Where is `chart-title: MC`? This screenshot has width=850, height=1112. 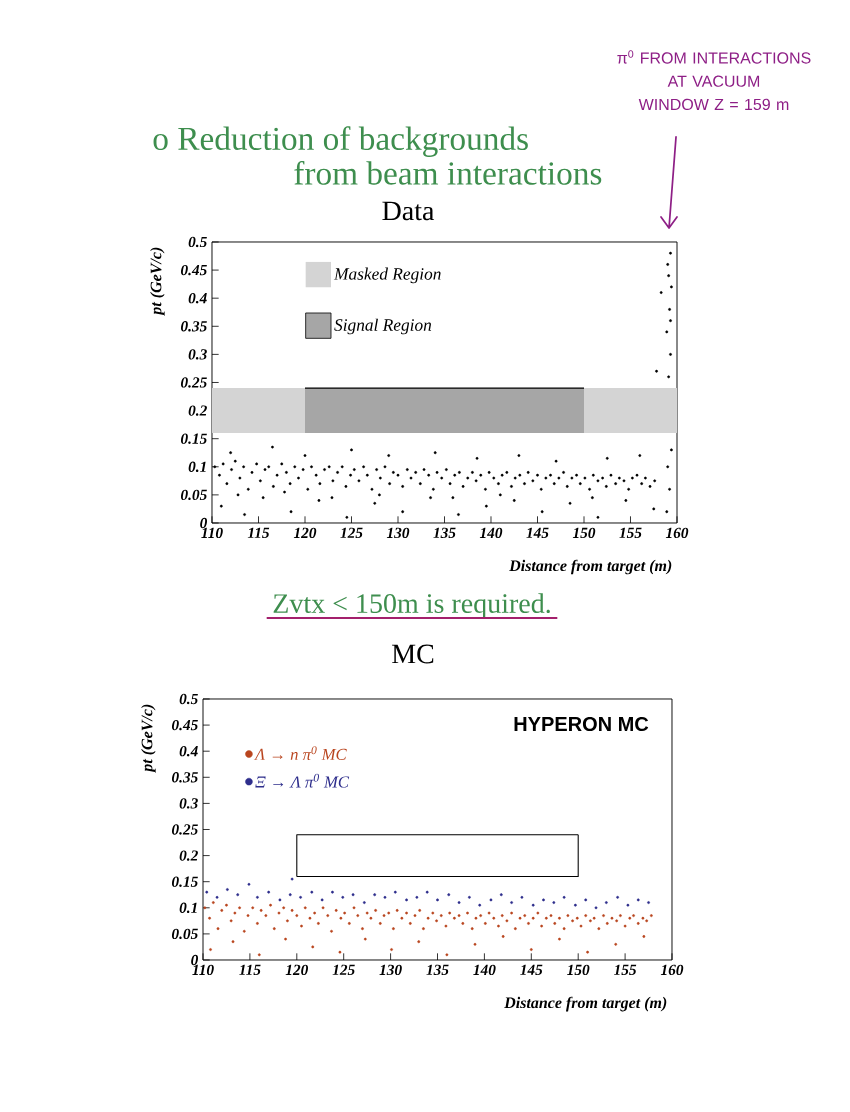
chart-title: MC is located at coordinates (413, 654).